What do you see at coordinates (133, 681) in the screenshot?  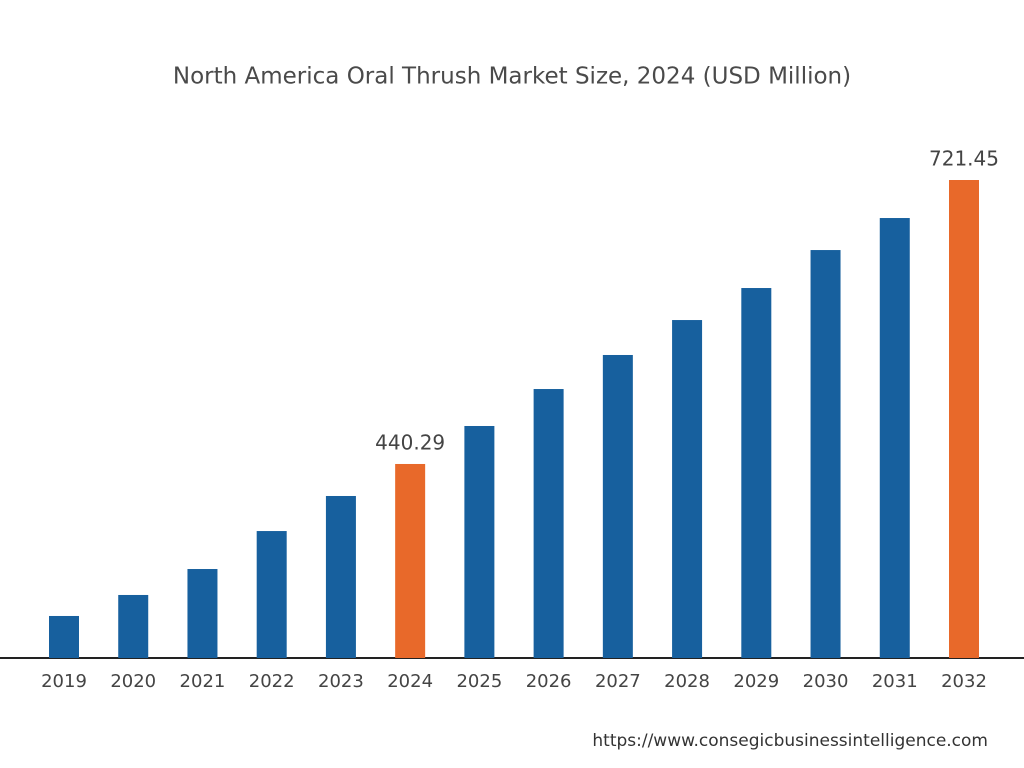 I see `x-tick-label: 2020` at bounding box center [133, 681].